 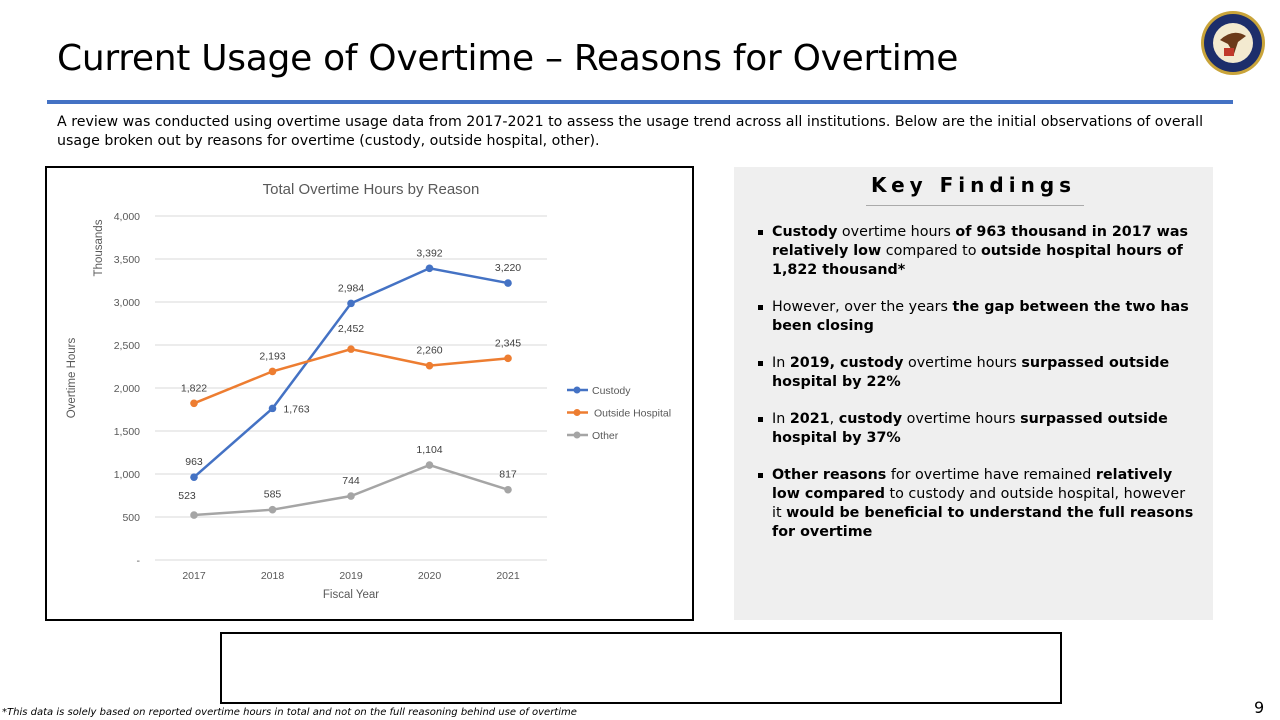 What do you see at coordinates (351, 329) in the screenshot?
I see `data-label: 2,452` at bounding box center [351, 329].